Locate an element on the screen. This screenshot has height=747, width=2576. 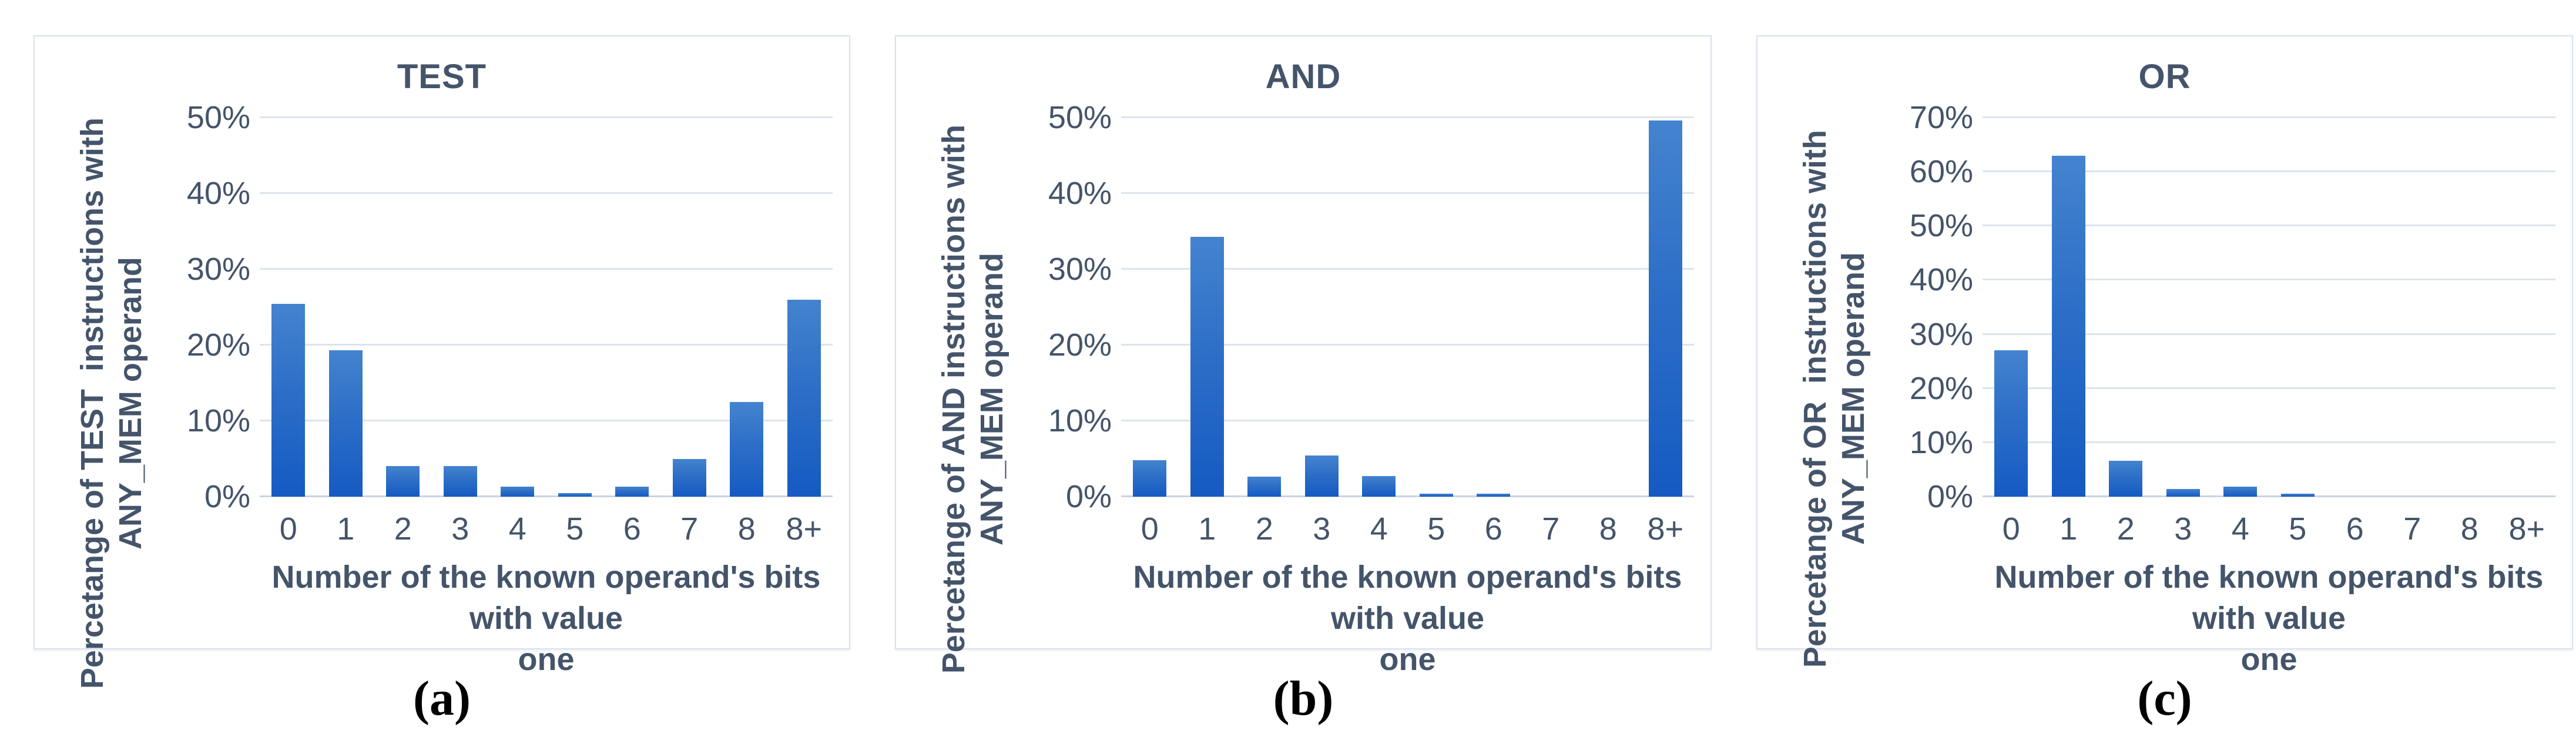
y-tick-label: 60% is located at coordinates (1941, 172).